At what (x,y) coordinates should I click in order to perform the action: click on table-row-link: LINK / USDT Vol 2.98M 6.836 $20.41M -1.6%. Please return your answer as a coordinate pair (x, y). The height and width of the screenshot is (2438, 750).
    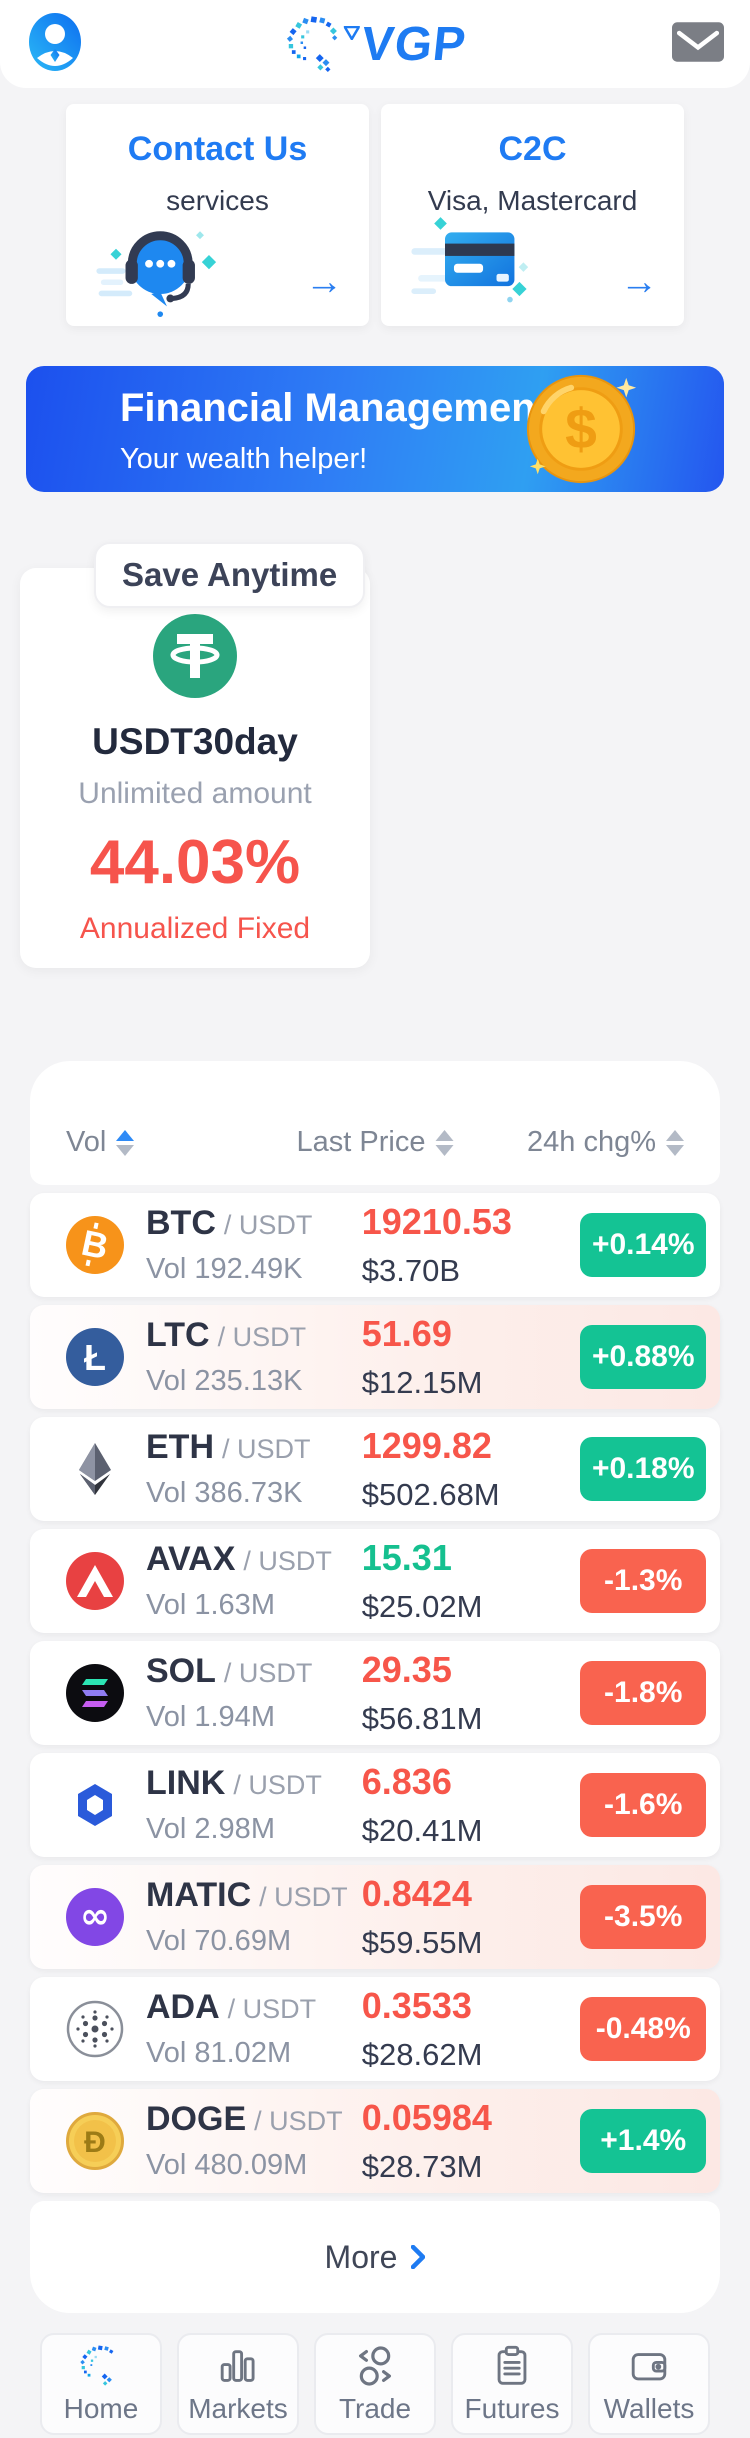
    Looking at the image, I should click on (375, 1805).